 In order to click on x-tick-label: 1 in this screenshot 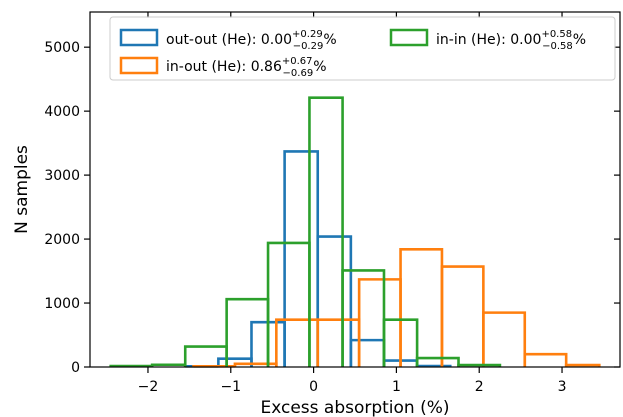, I will do `click(396, 387)`.